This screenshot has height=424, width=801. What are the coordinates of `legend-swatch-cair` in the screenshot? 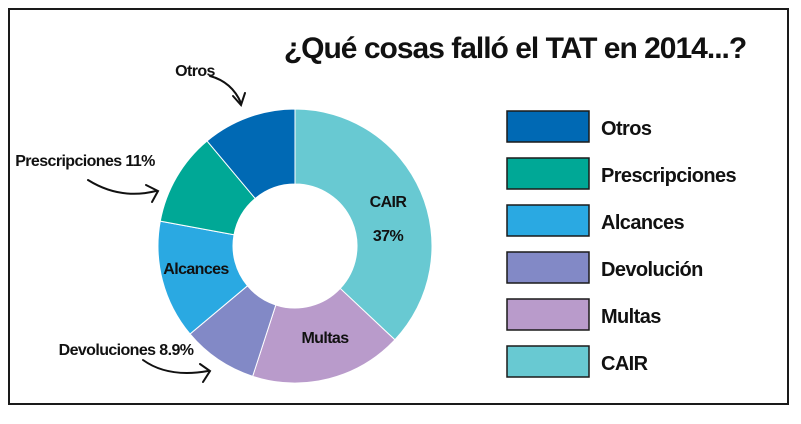 It's located at (548, 361).